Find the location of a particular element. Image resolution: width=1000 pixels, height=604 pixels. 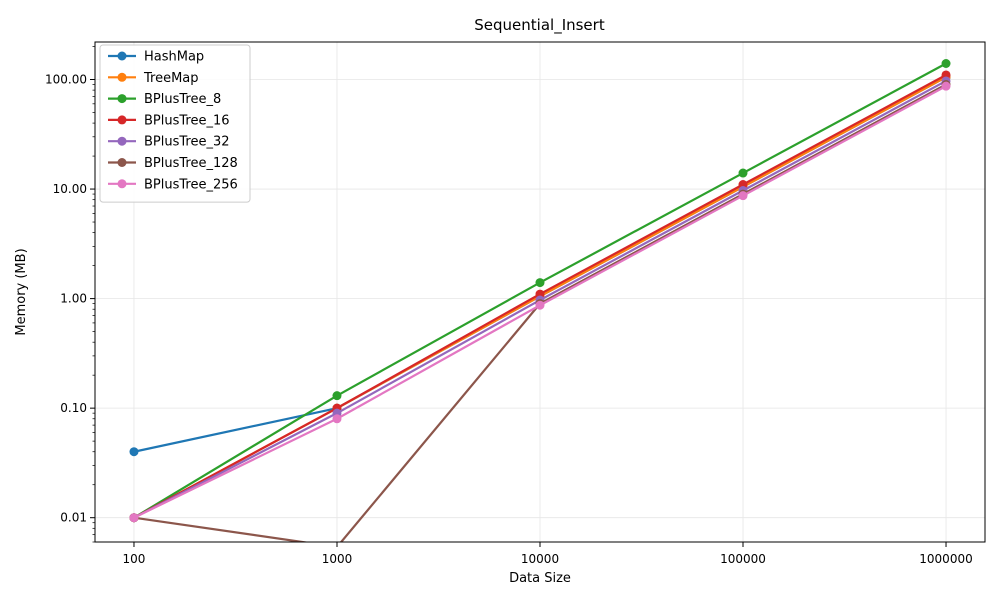

legend-item: BPlusTree_16 is located at coordinates (169, 120).